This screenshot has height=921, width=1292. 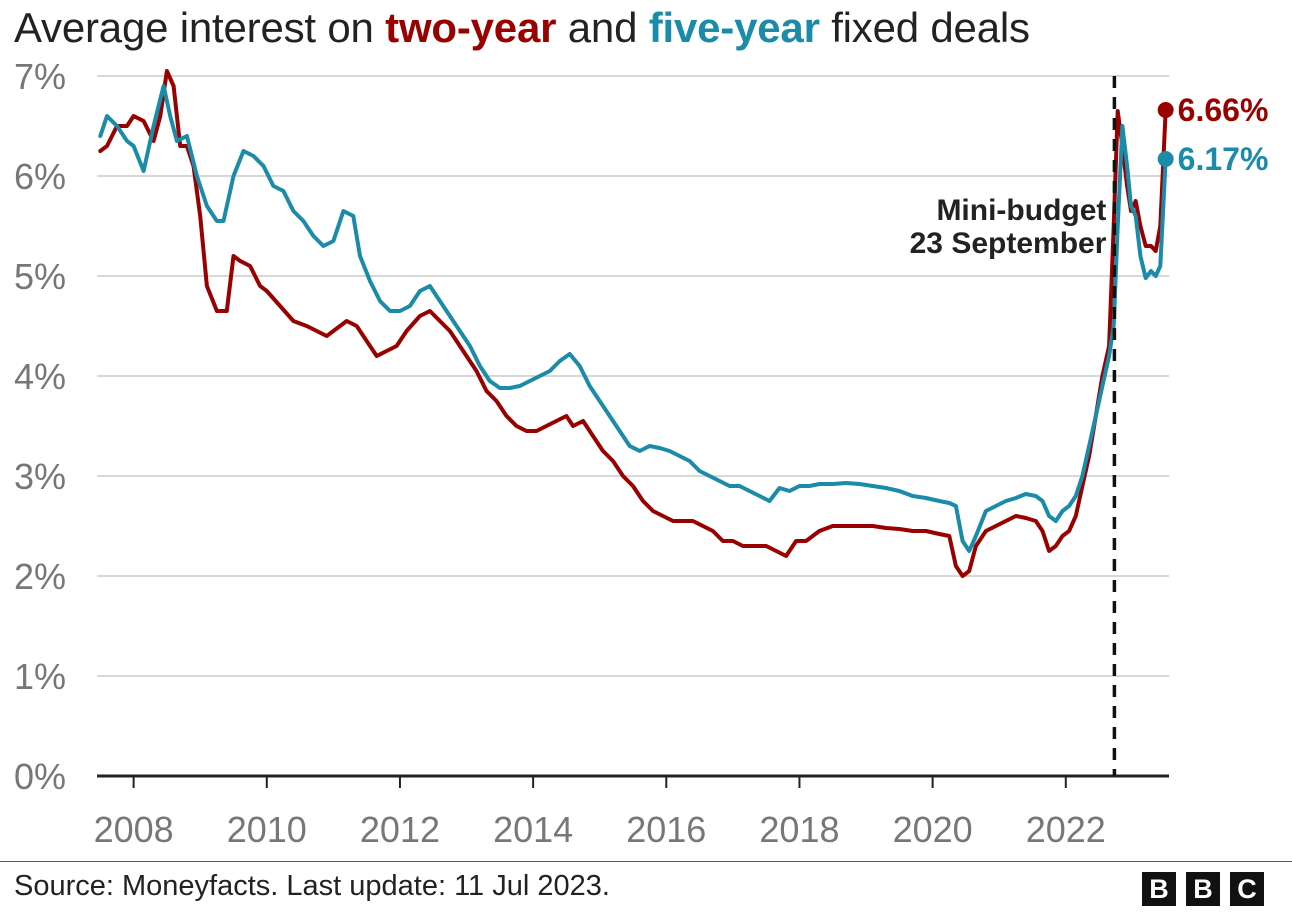 I want to click on y-axis-tick-labels: 0% 1% 2% 3% 4% 5% 6% 7%, so click(x=40, y=426).